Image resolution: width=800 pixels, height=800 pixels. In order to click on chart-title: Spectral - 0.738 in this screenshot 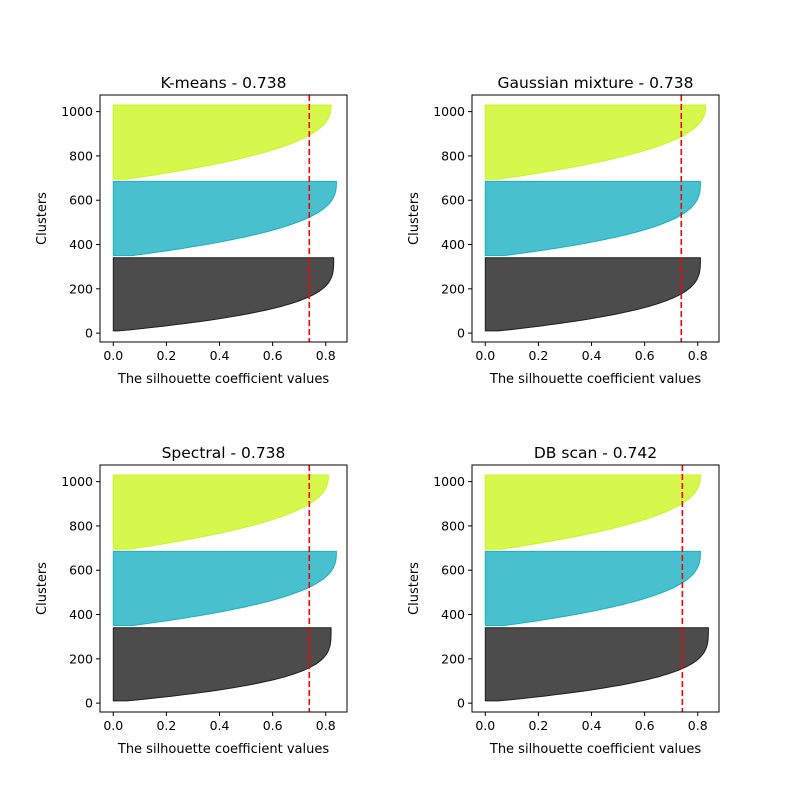, I will do `click(224, 453)`.